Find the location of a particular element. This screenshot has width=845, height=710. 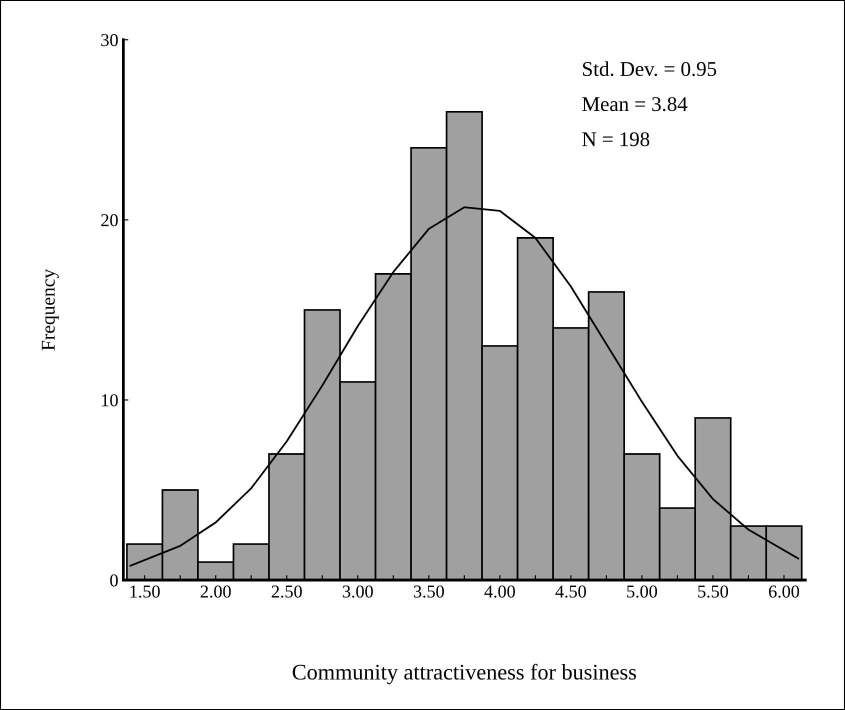

x-tick-label: 3.50 is located at coordinates (429, 591).